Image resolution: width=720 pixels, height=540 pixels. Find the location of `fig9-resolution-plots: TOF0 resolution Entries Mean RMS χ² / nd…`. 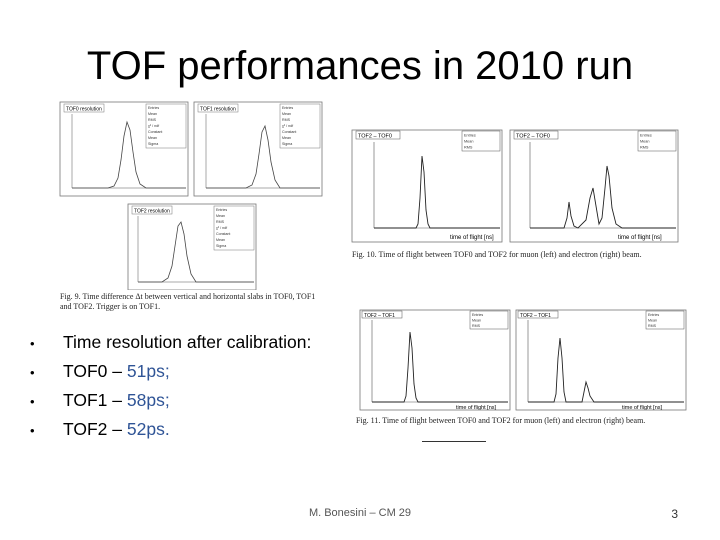

fig9-resolution-plots: TOF0 resolution Entries Mean RMS χ² / nd… is located at coordinates (191, 195).